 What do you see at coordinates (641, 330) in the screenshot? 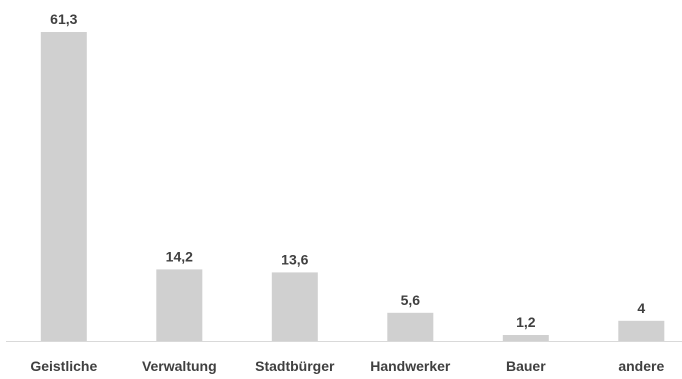
I see `bar-andere` at bounding box center [641, 330].